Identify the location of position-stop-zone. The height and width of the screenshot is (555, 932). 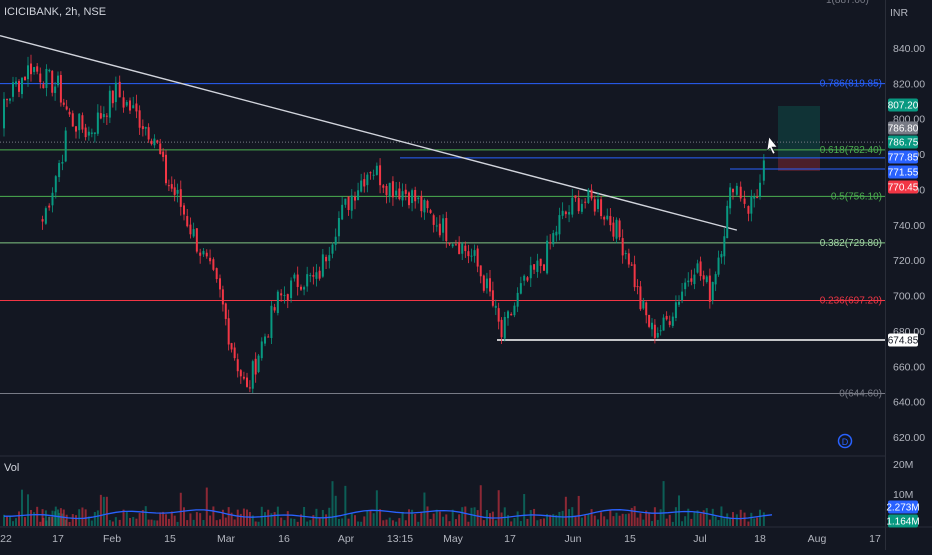
(799, 164).